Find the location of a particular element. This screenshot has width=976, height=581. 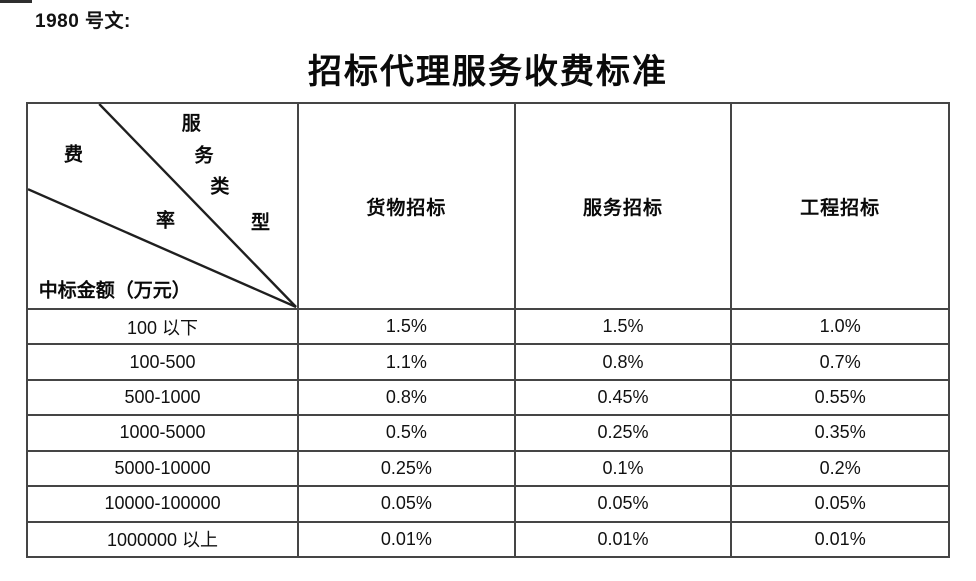

amount-range-cell: 5000-10000 is located at coordinates (162, 468).